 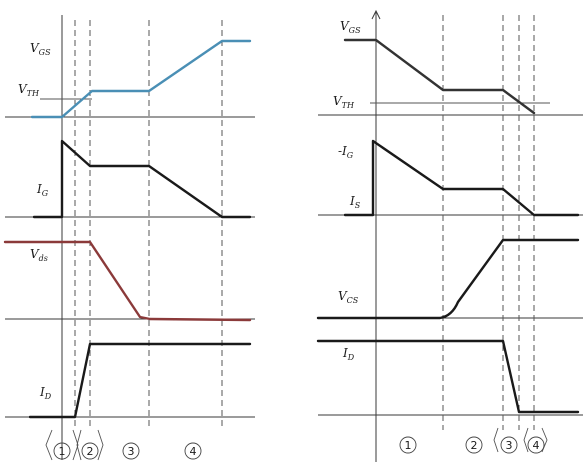 I want to click on right-vgs-waveform, so click(x=439, y=76).